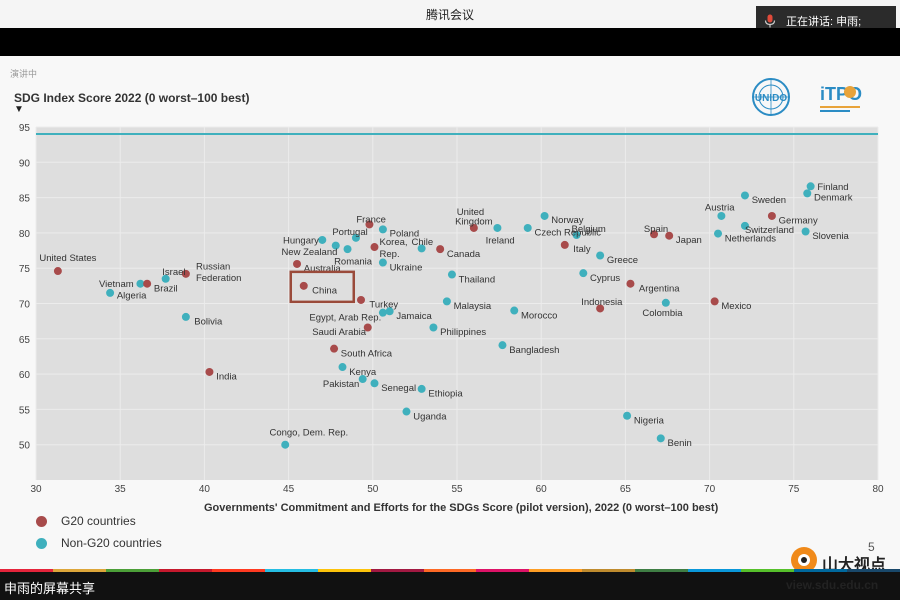  I want to click on point-label: Hungary, so click(301, 240).